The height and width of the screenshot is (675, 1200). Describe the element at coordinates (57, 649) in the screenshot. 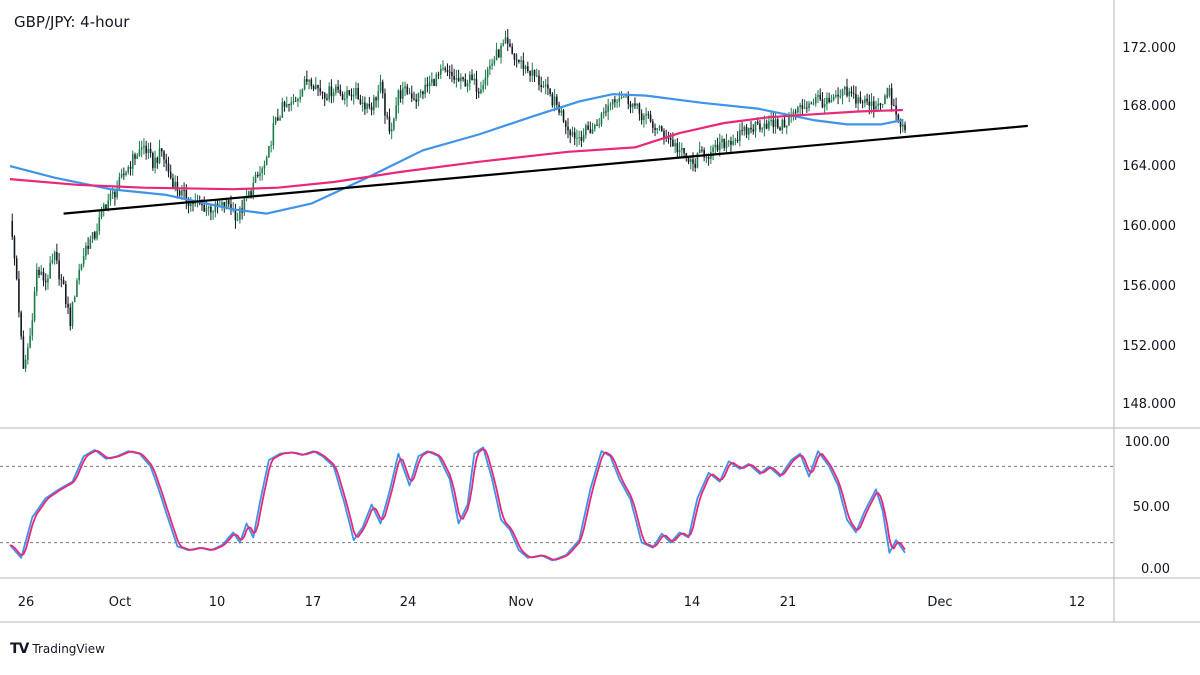

I see `tradingview-brand: TV TradingView` at that location.